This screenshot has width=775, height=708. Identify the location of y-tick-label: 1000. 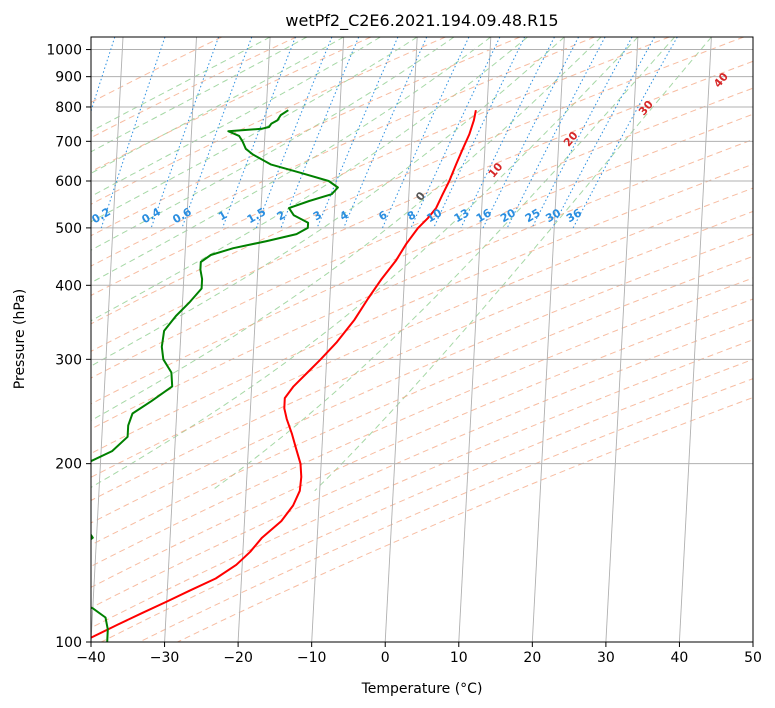
(64, 51).